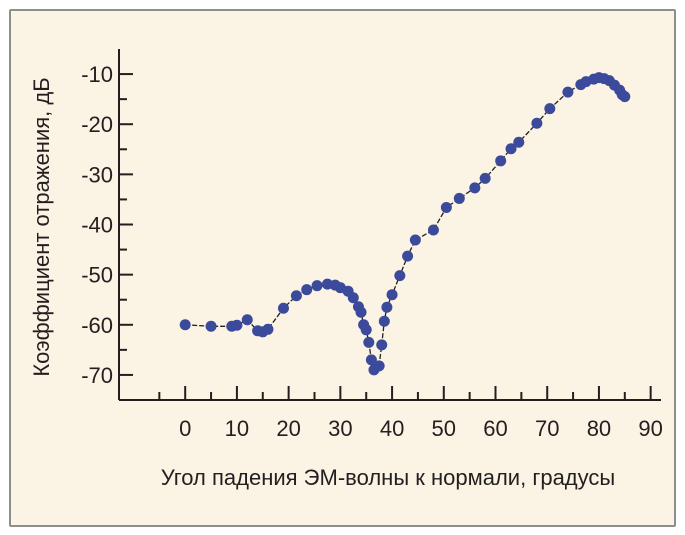 The width and height of the screenshot is (685, 535). Describe the element at coordinates (97, 325) in the screenshot. I see `y-tick-label: -60` at that location.